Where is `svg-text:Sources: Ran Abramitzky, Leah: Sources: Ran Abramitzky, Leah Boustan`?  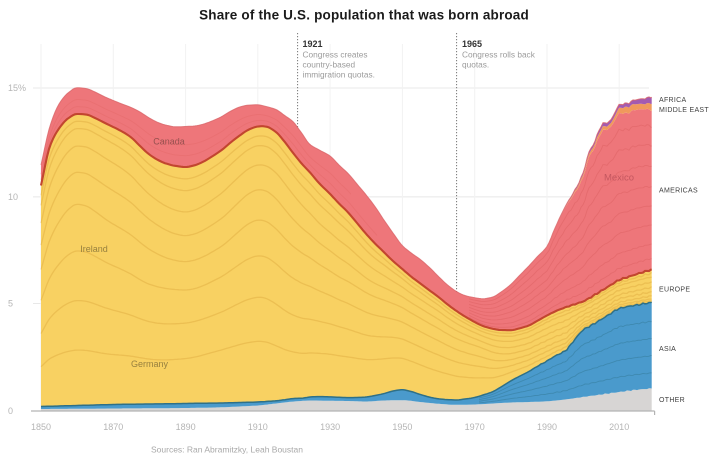 svg-text:Sources: Ran Abramitzky, Leah: Sources: Ran Abramitzky, Leah Boustan is located at coordinates (227, 450).